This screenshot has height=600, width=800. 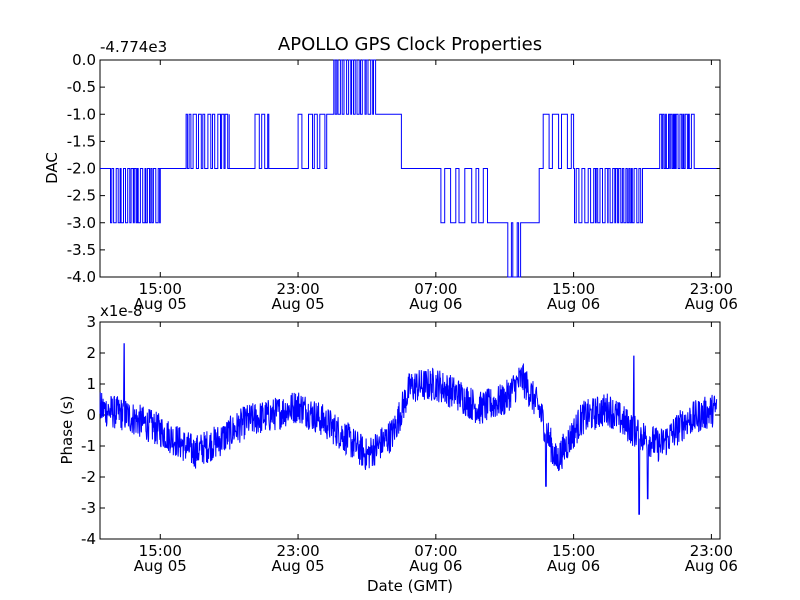 What do you see at coordinates (410, 44) in the screenshot?
I see `chart-title: APOLLO GPS Clock Properties` at bounding box center [410, 44].